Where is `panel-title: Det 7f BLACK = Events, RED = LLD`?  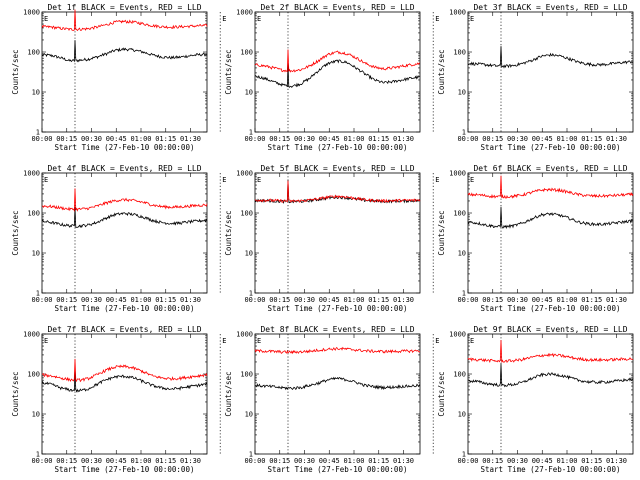
panel-title: Det 7f BLACK = Events, RED = LLD is located at coordinates (124, 329).